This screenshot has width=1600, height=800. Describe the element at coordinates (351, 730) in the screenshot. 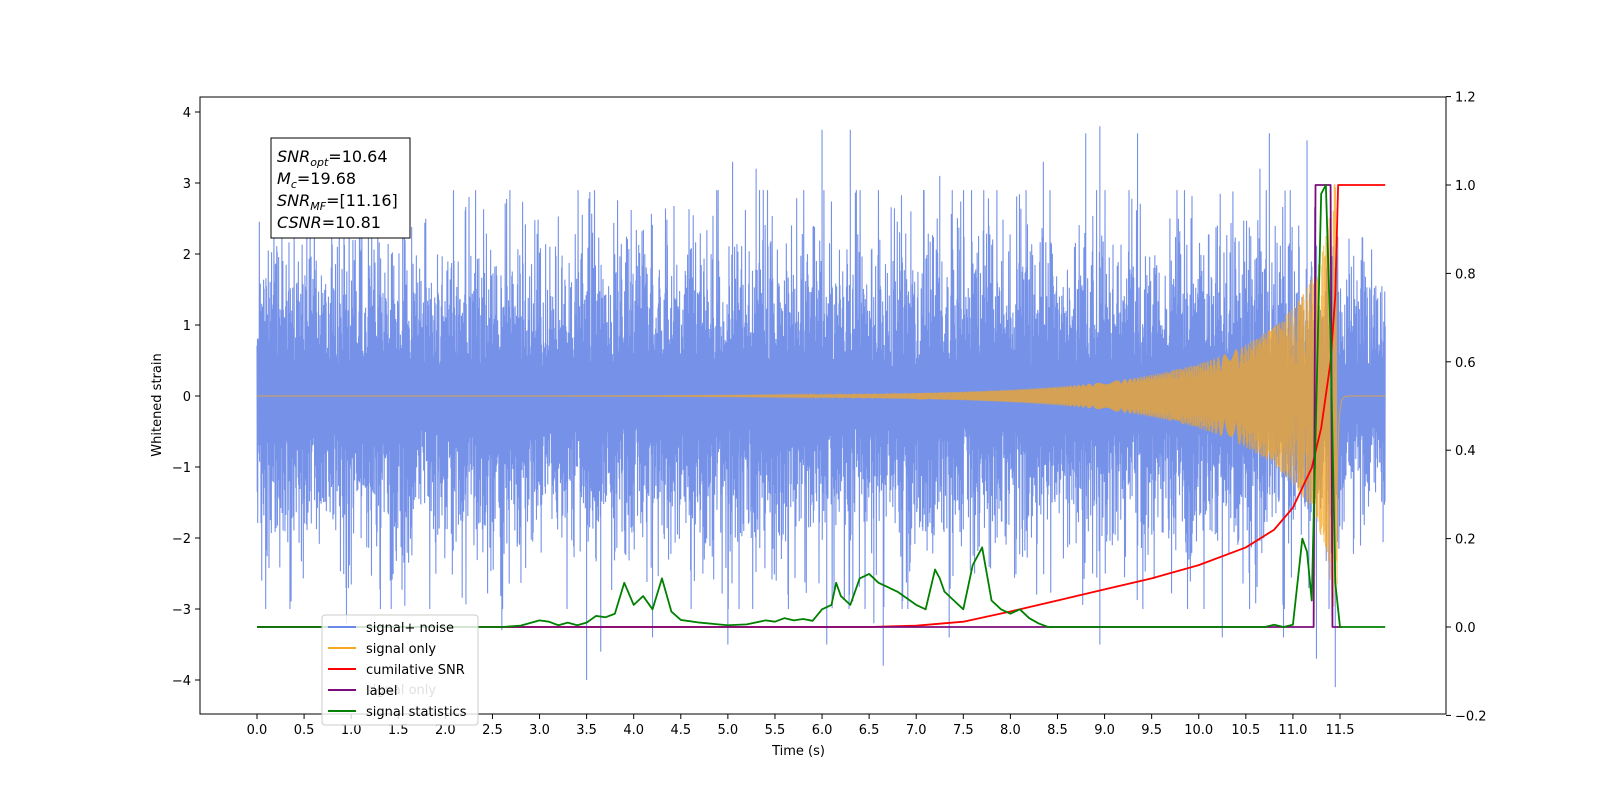

I see `x-tick-label: 1.0` at that location.